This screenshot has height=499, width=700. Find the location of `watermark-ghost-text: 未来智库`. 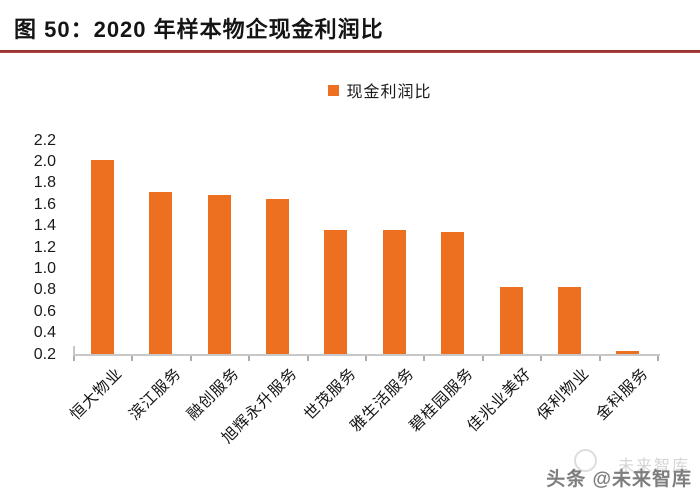

watermark-ghost-text: 未来智库 is located at coordinates (653, 466).